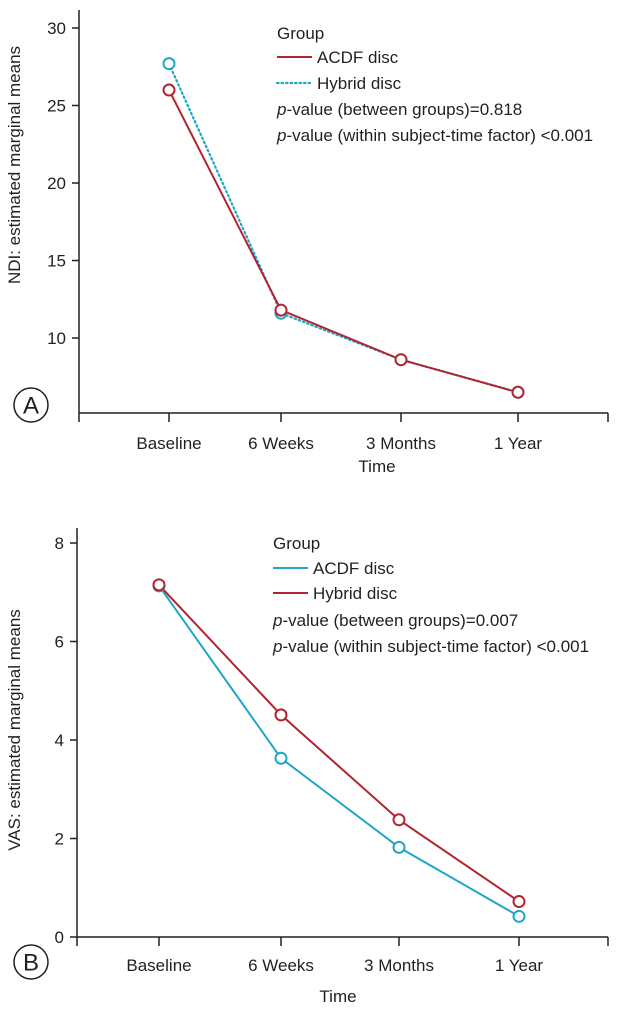 The image size is (620, 1010). Describe the element at coordinates (14, 730) in the screenshot. I see `y-axis-title: VAS: estimated marginal means` at that location.